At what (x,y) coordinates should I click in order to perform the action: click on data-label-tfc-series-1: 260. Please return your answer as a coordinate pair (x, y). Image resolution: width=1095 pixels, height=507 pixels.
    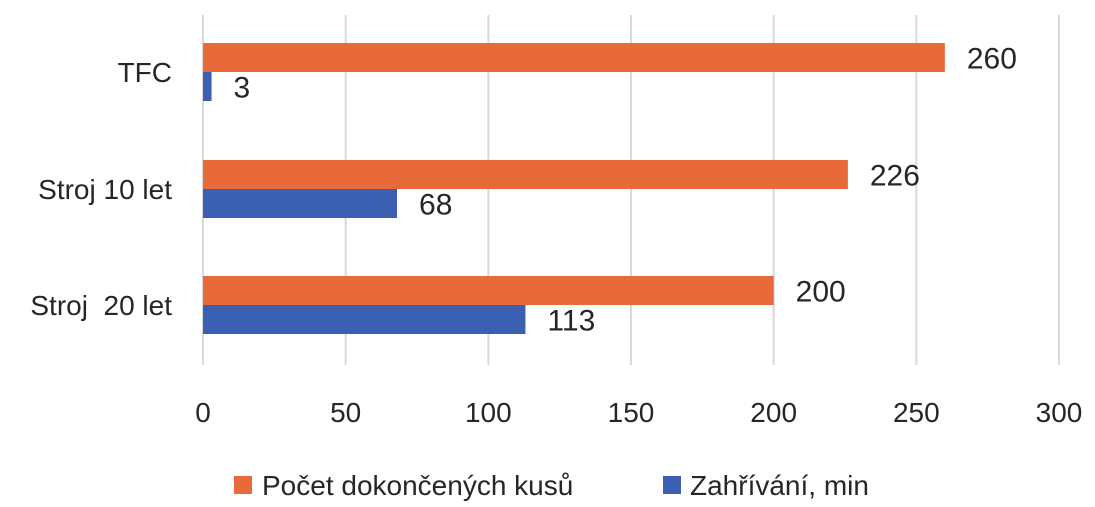
    Looking at the image, I should click on (992, 59).